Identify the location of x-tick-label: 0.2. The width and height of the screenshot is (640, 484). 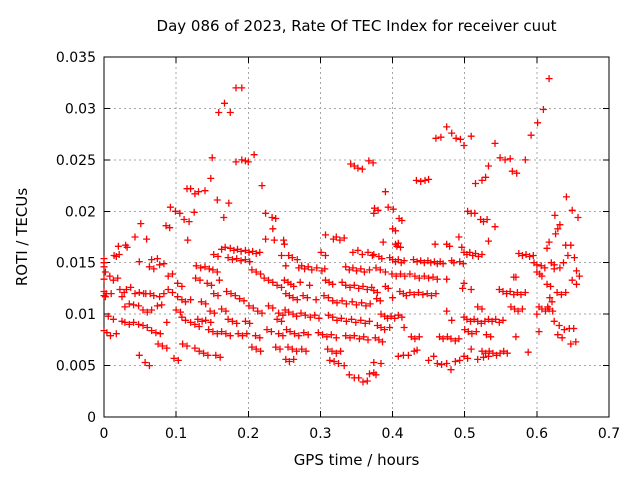
(248, 434).